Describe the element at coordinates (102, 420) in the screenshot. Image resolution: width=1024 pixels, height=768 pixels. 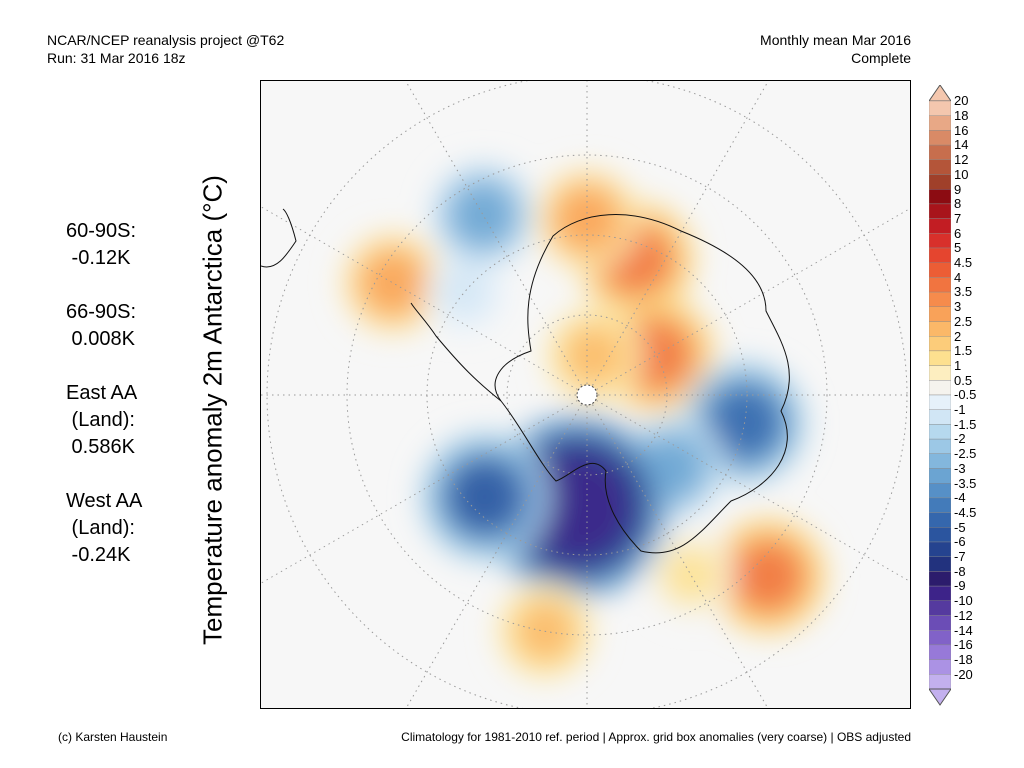
I see `stat-east-aa: East AA (Land): 0.586K` at that location.